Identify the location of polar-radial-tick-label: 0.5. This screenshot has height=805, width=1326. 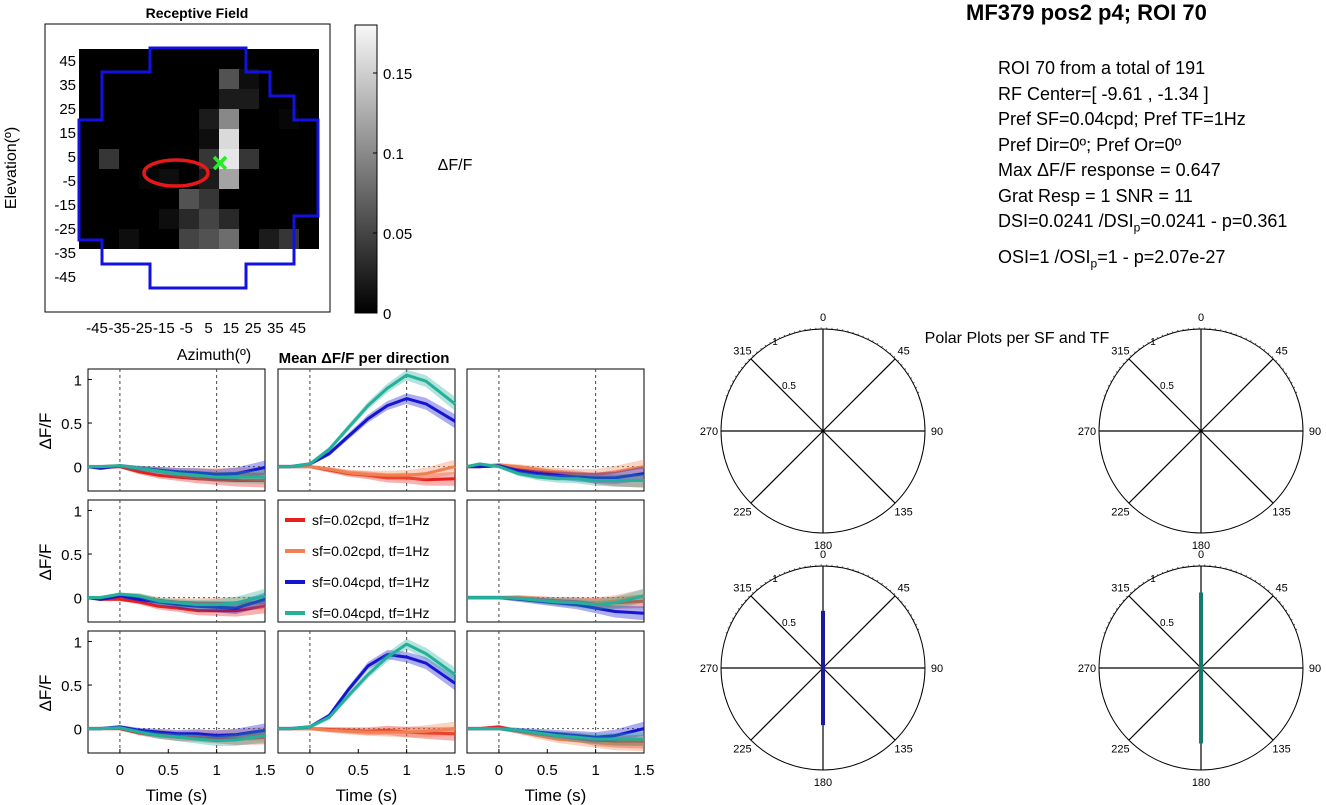
(1167, 623).